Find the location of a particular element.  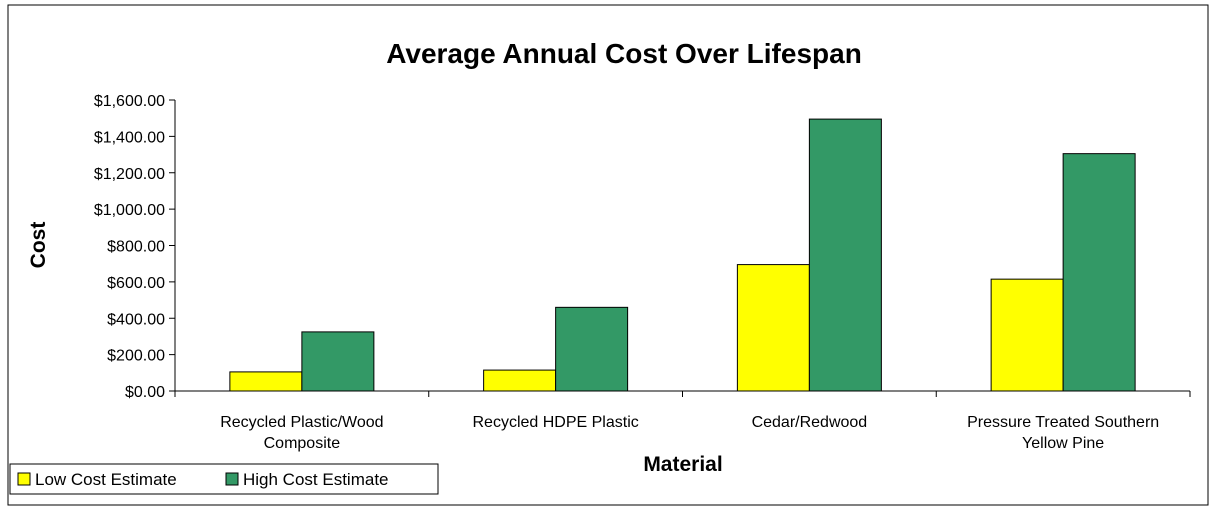

legend-label-high: High Cost Estimate is located at coordinates (316, 479).